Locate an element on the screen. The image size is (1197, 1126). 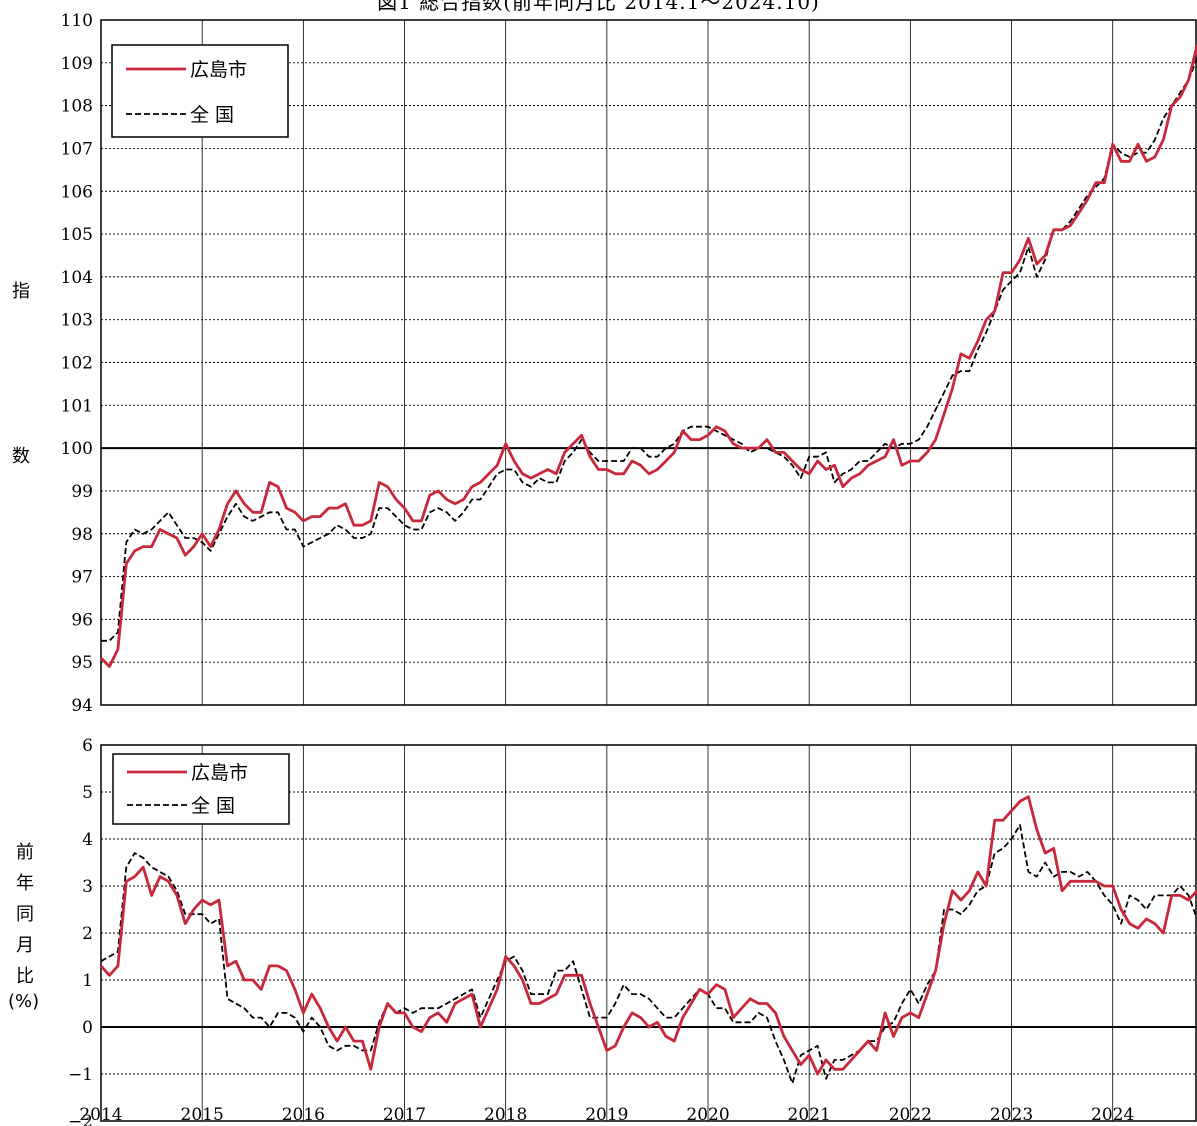
index-ytick-label: 102 is located at coordinates (77, 364).